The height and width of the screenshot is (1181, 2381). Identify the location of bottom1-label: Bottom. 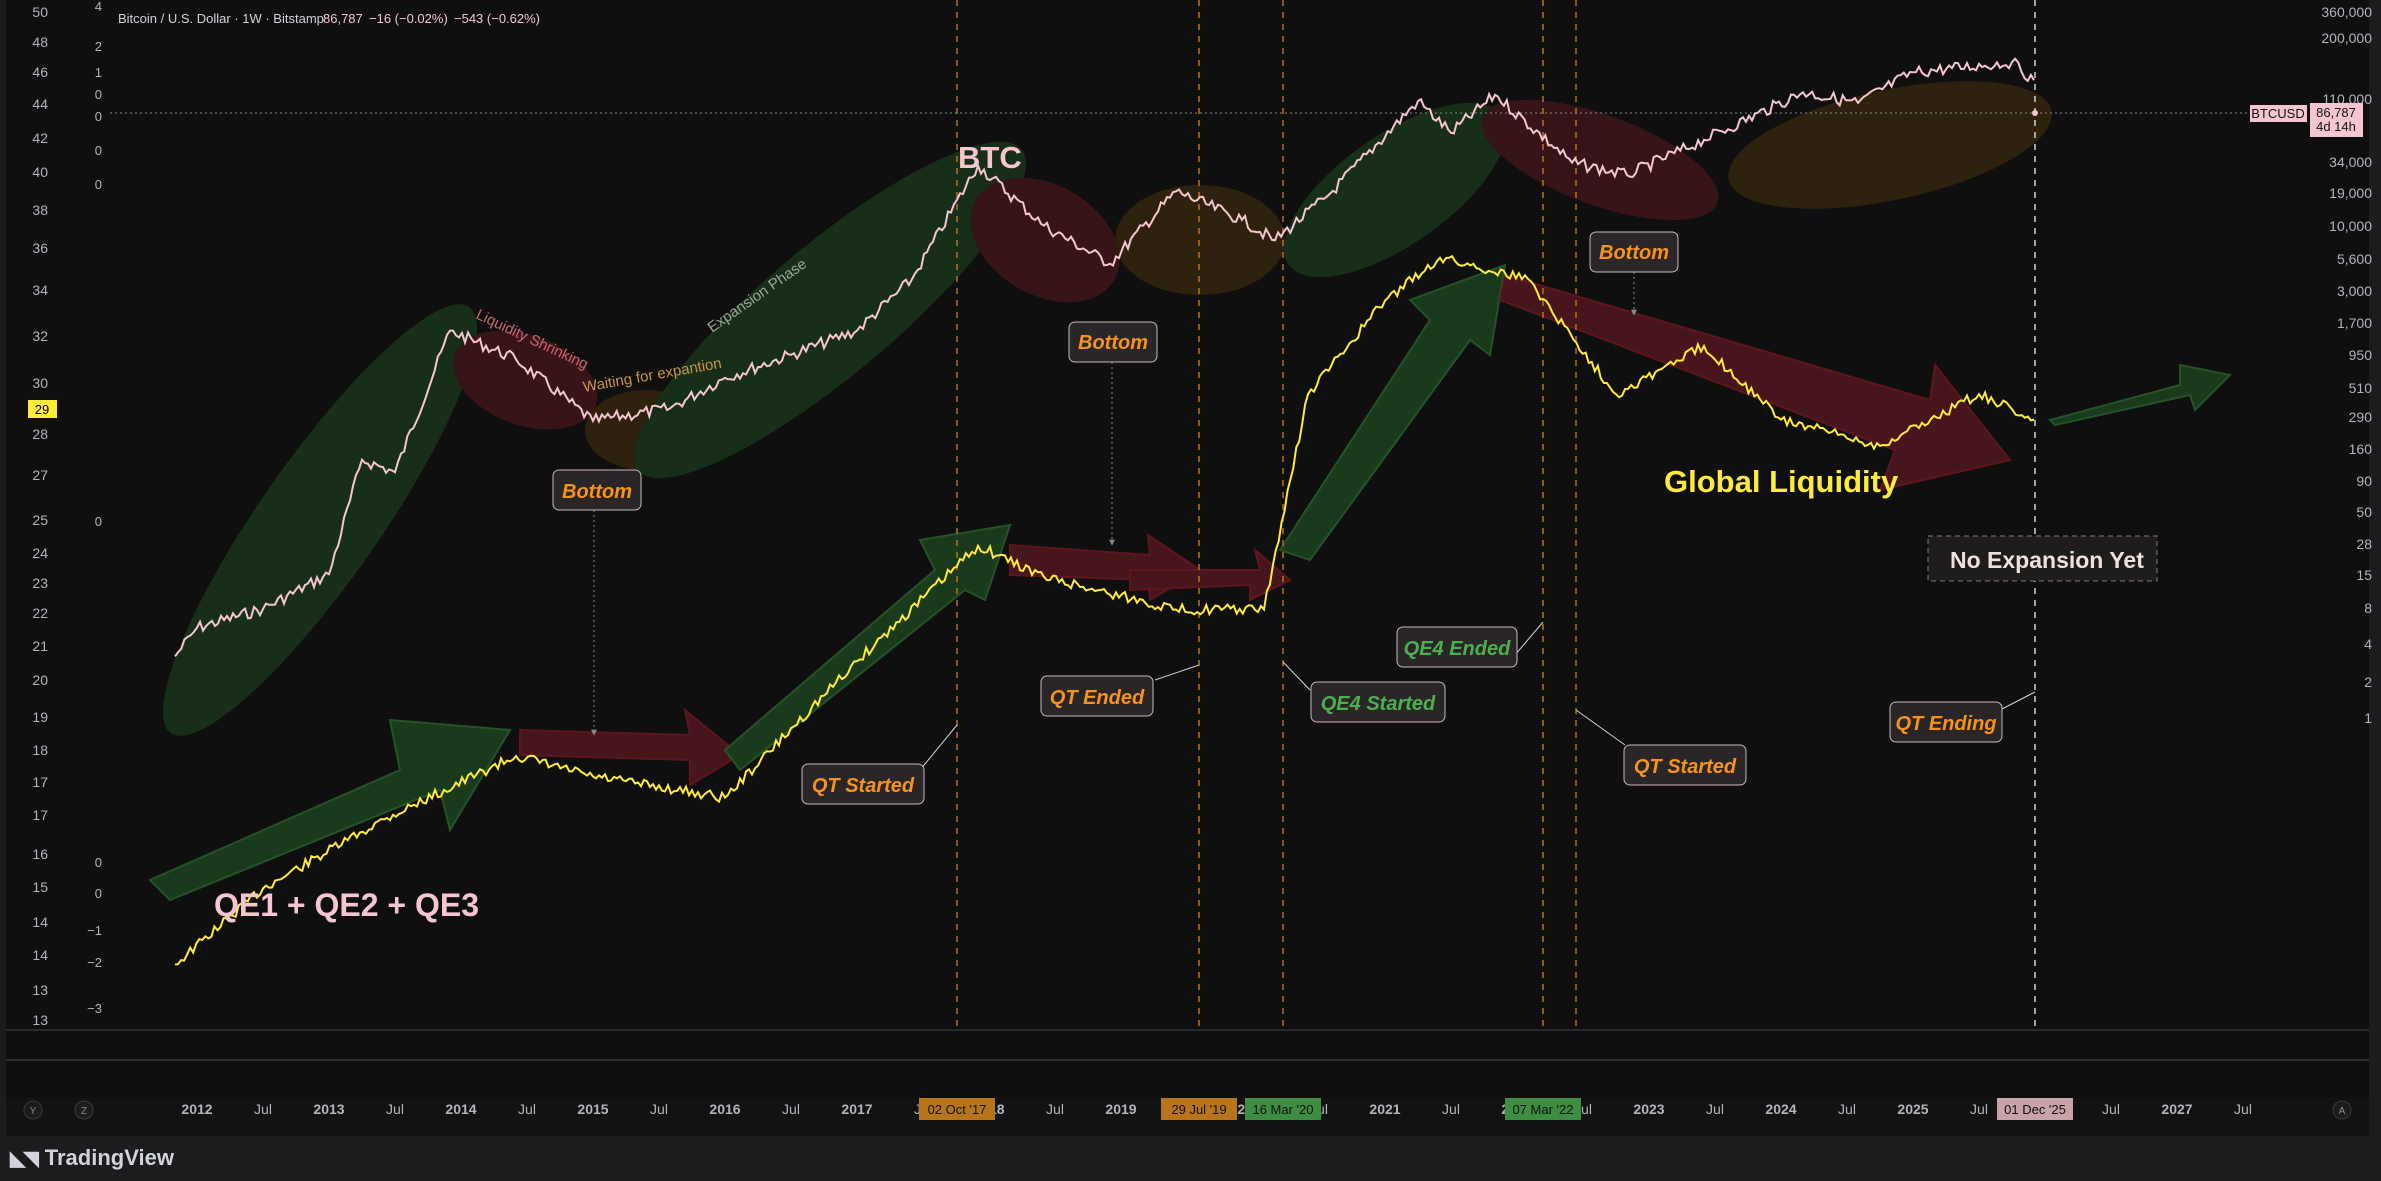
(597, 492).